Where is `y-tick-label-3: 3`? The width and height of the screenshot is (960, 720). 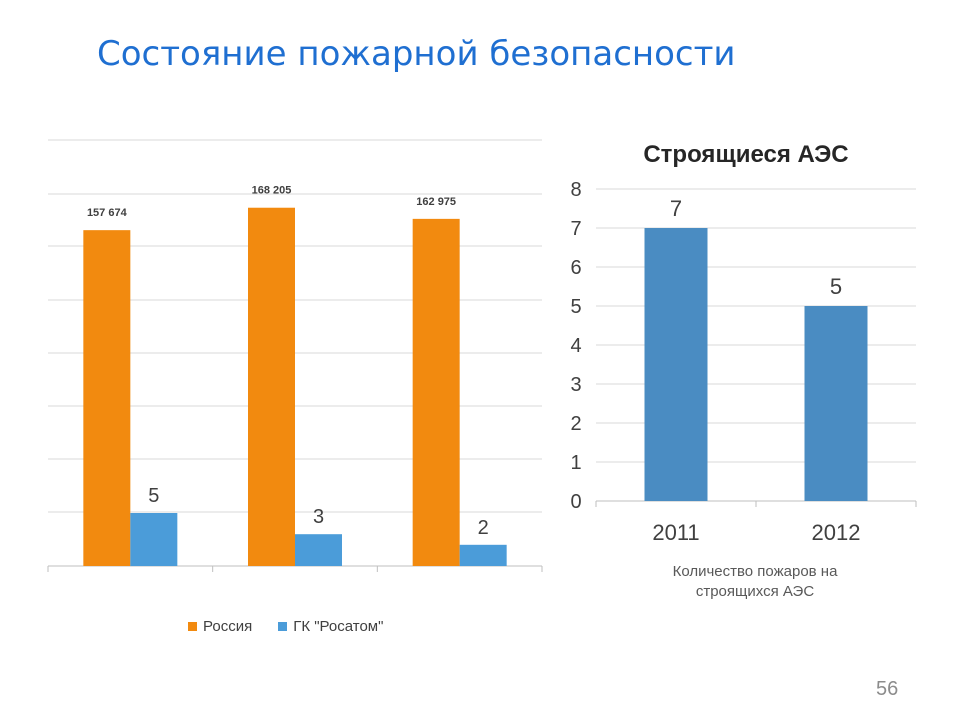
y-tick-label-3: 3 is located at coordinates (575, 385).